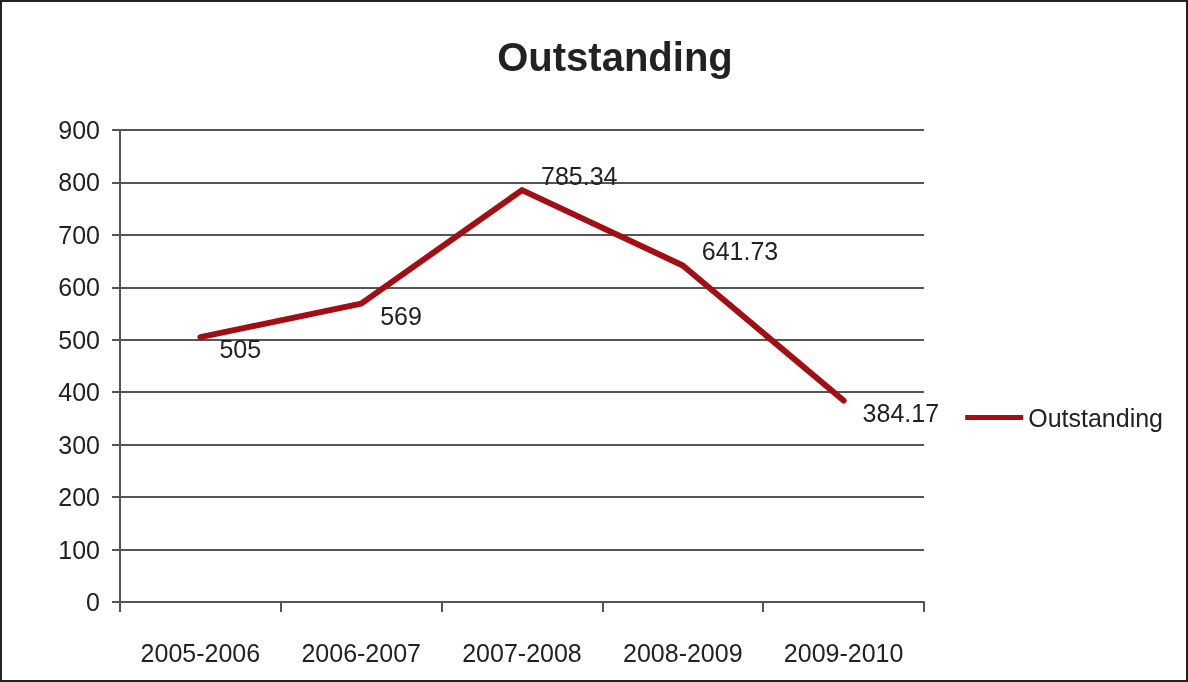 The image size is (1188, 682). I want to click on data-label: 569, so click(401, 315).